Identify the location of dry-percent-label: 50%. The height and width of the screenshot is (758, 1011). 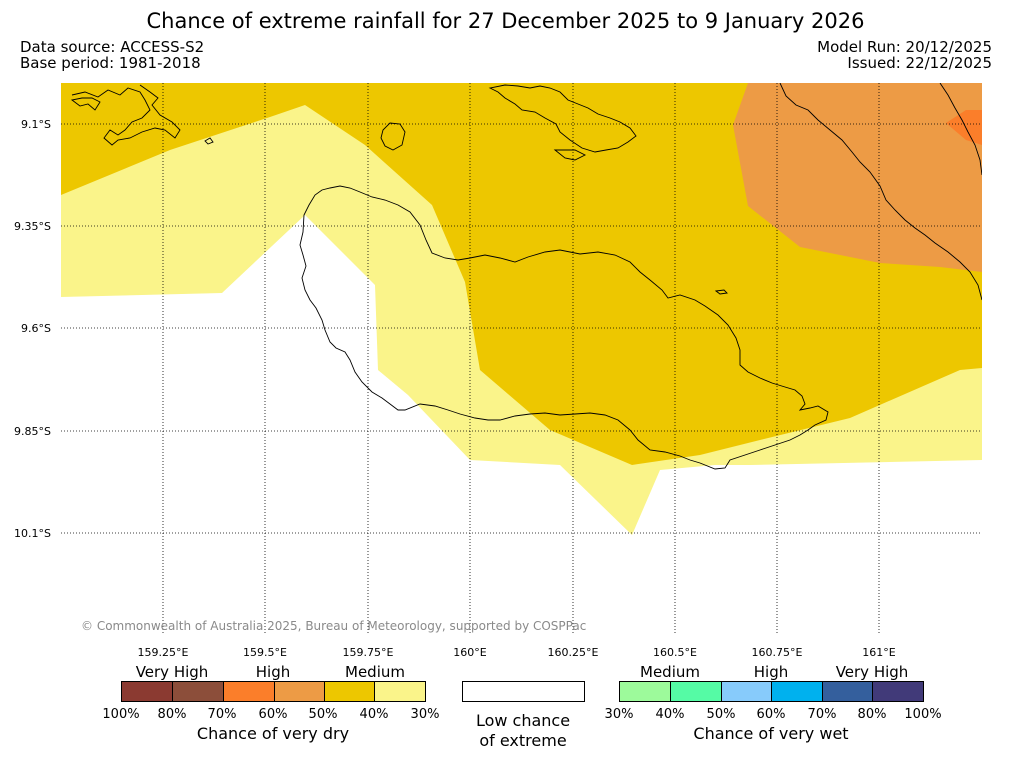
(323, 714).